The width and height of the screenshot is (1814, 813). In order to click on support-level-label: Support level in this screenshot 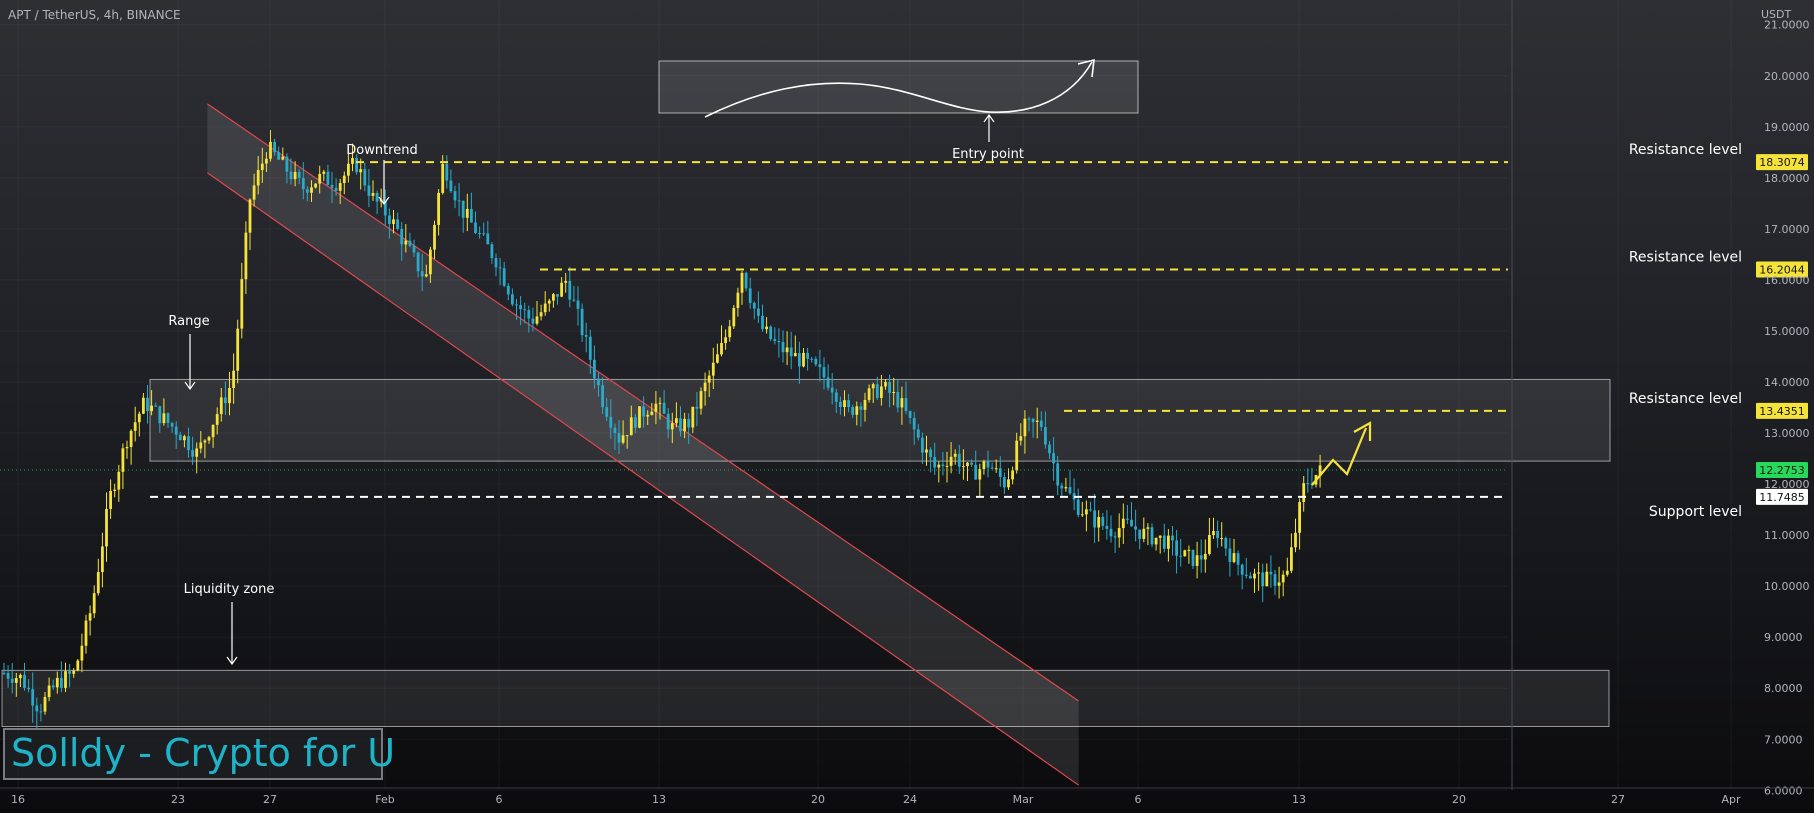, I will do `click(1695, 512)`.